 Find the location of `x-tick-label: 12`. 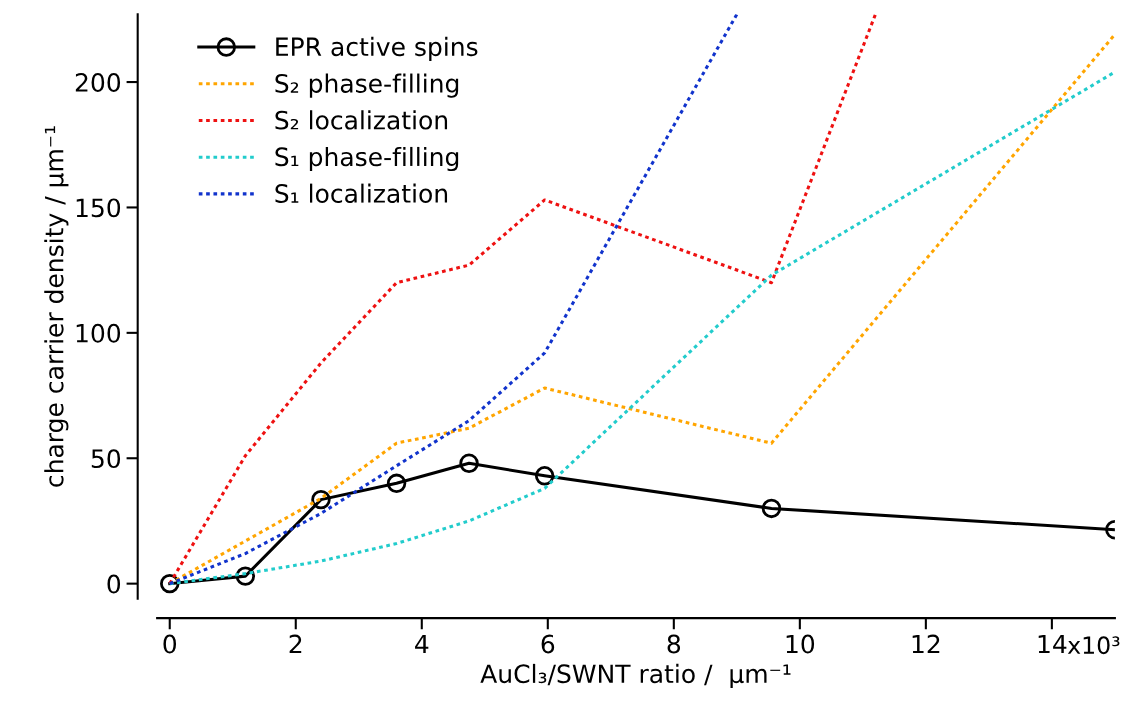

x-tick-label: 12 is located at coordinates (926, 644).